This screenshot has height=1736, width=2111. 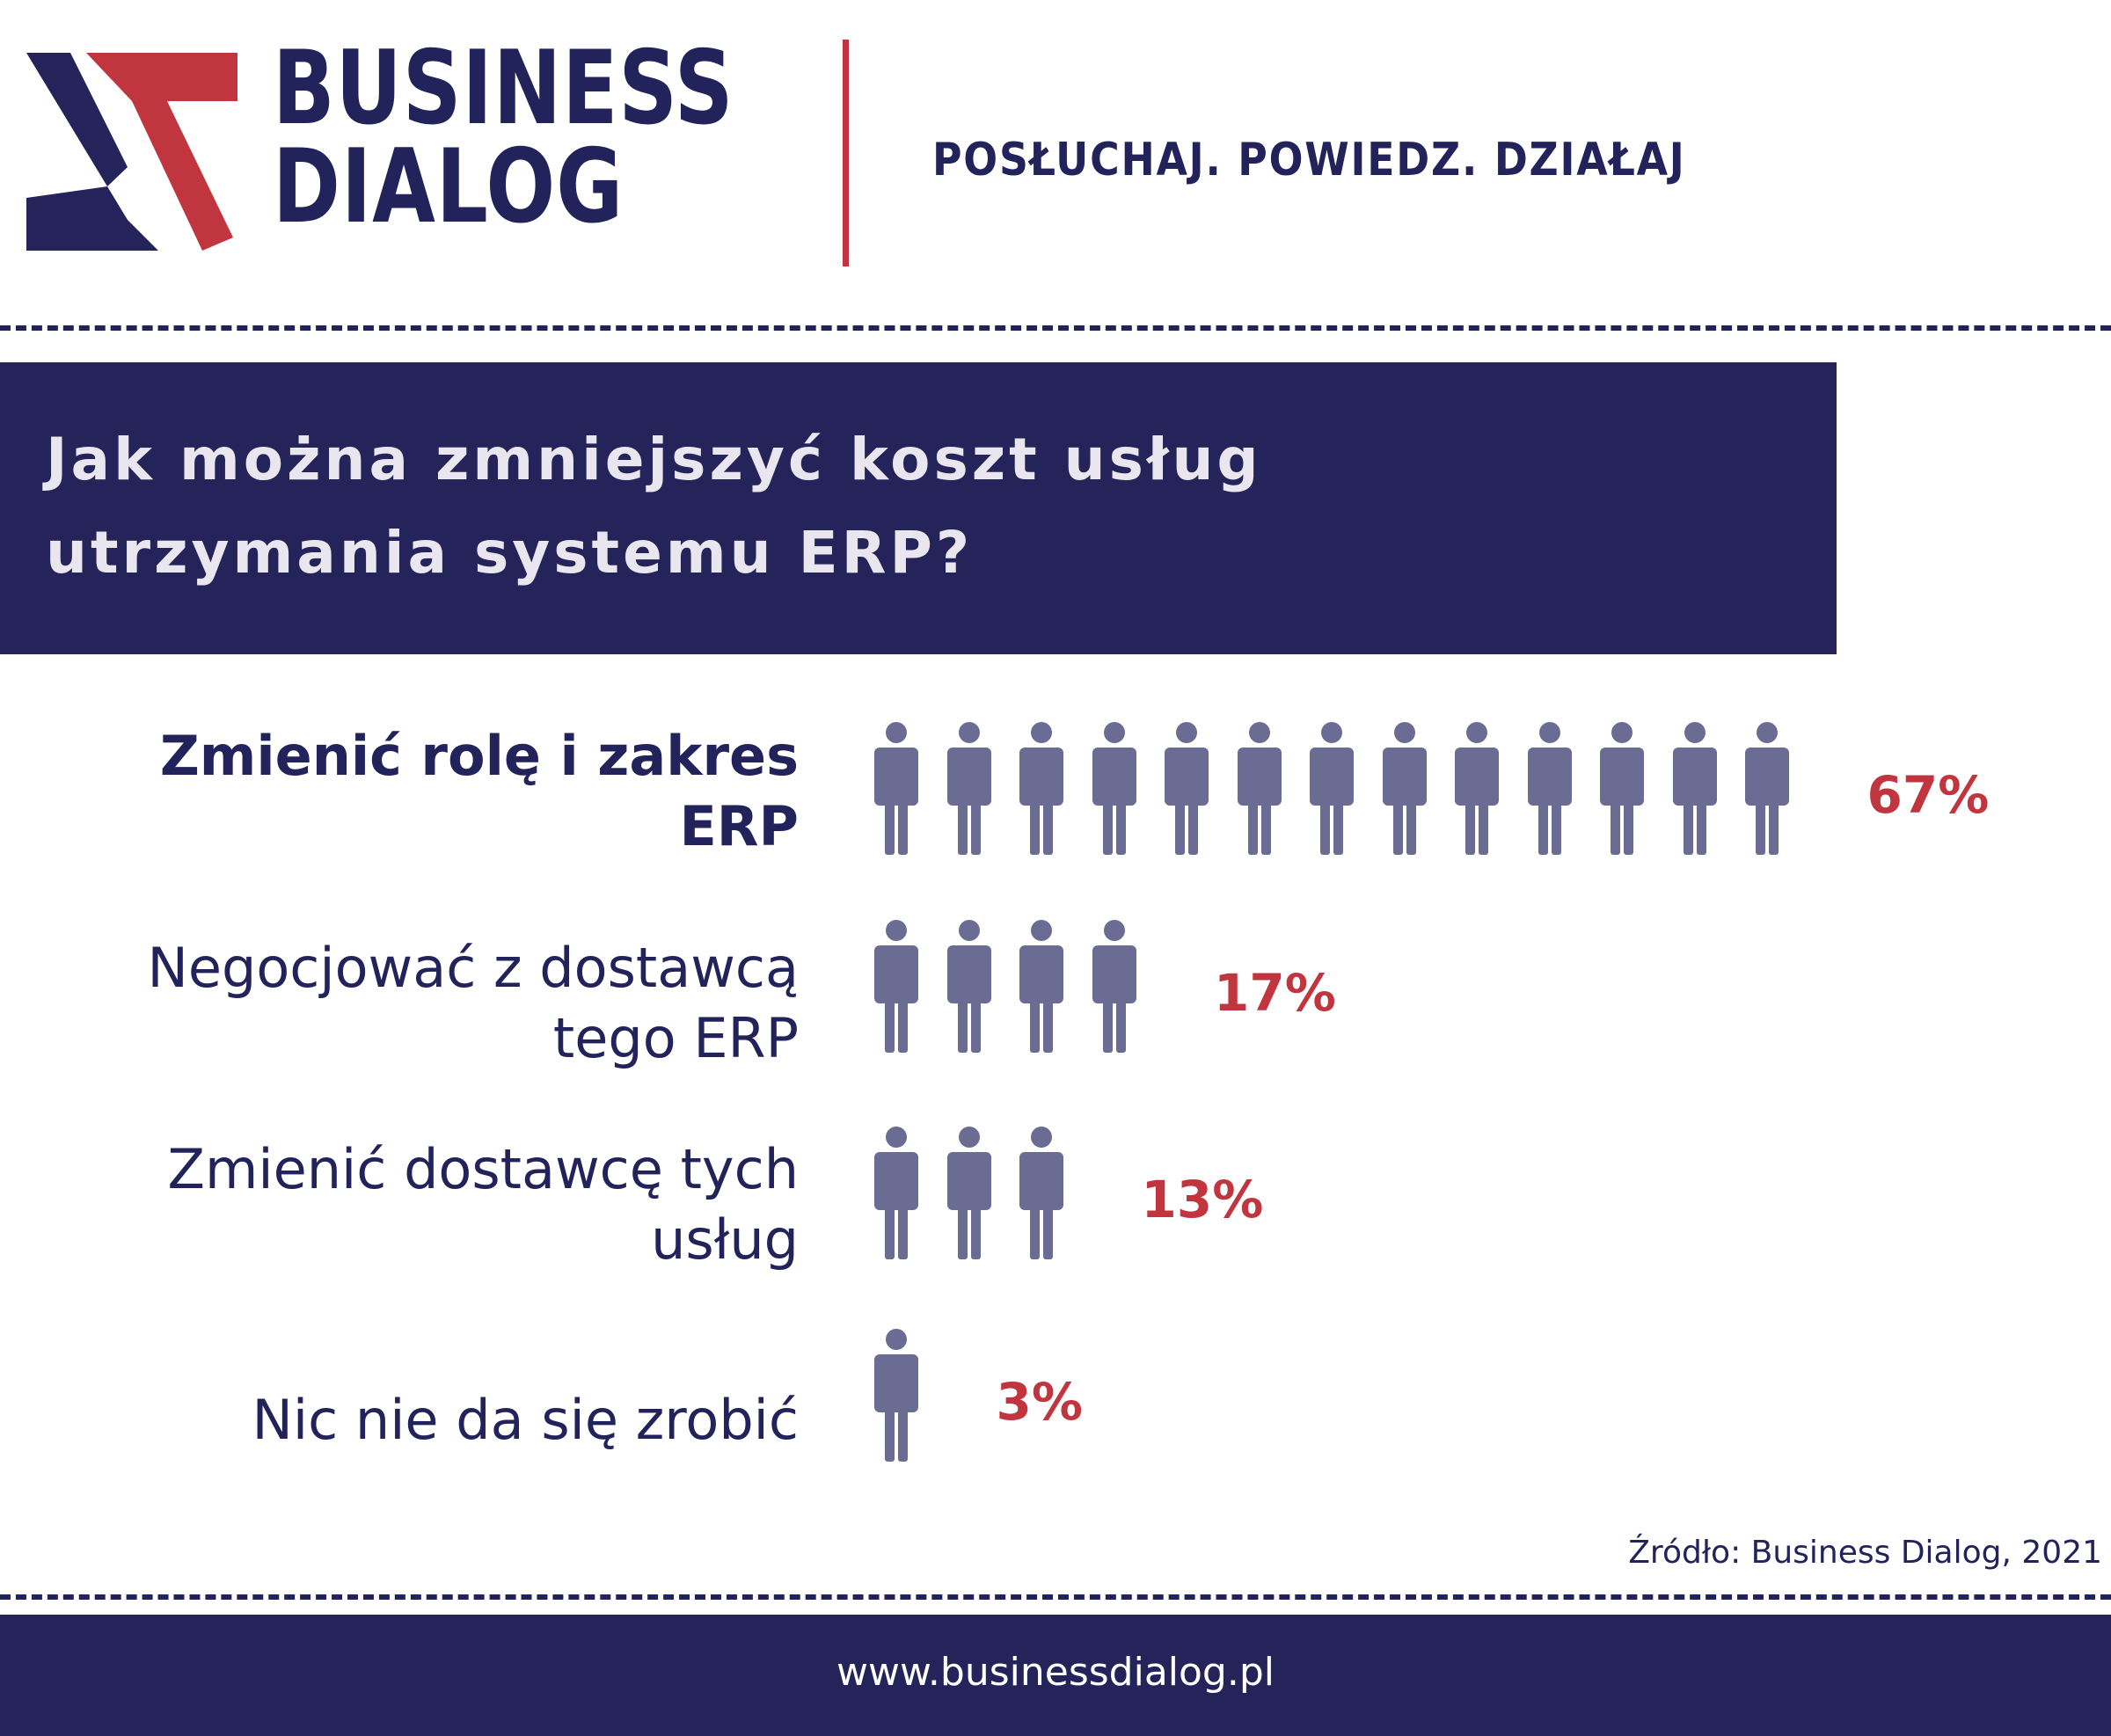 What do you see at coordinates (483, 1205) in the screenshot?
I see `category-label: Zmienić dostawcę tych usług` at bounding box center [483, 1205].